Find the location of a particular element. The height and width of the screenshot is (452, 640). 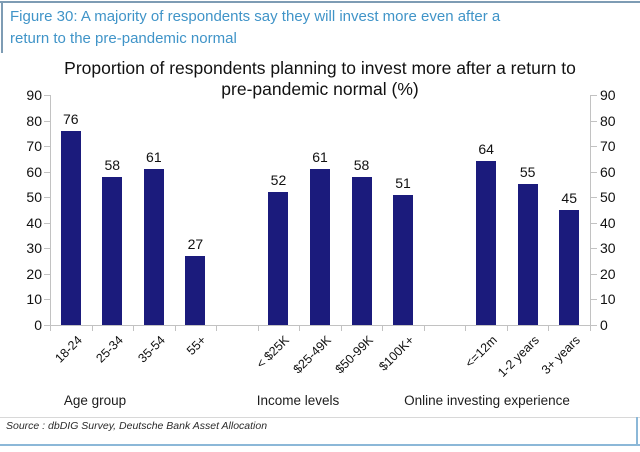

bar-value-label: 51 is located at coordinates (403, 182).